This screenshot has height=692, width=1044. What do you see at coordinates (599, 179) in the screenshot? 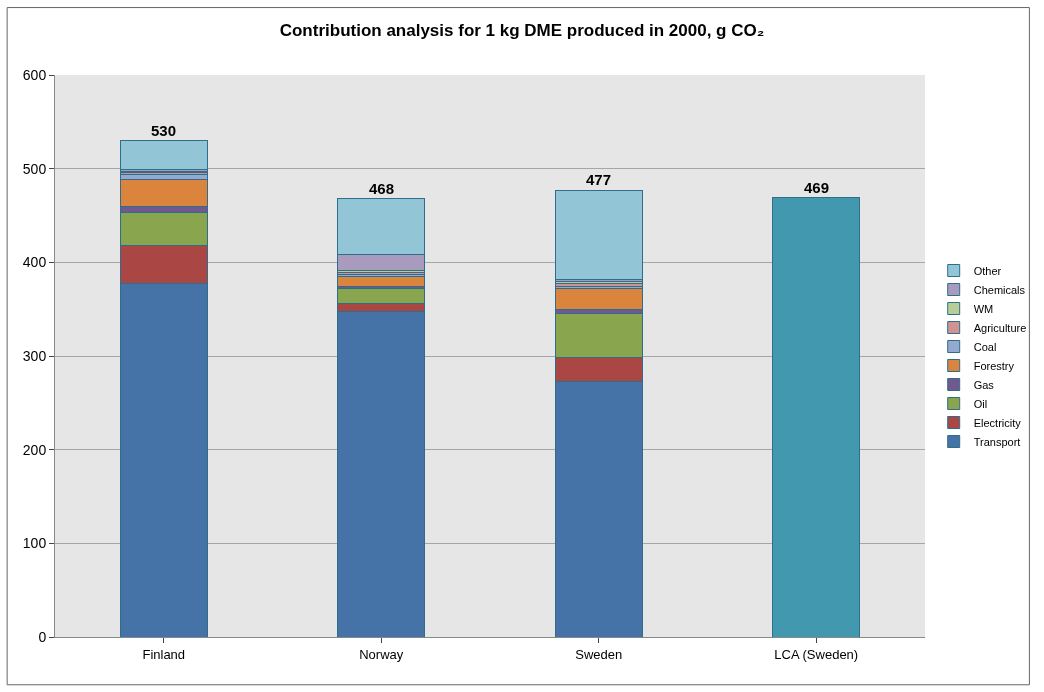
I see `total-label: 477` at bounding box center [599, 179].